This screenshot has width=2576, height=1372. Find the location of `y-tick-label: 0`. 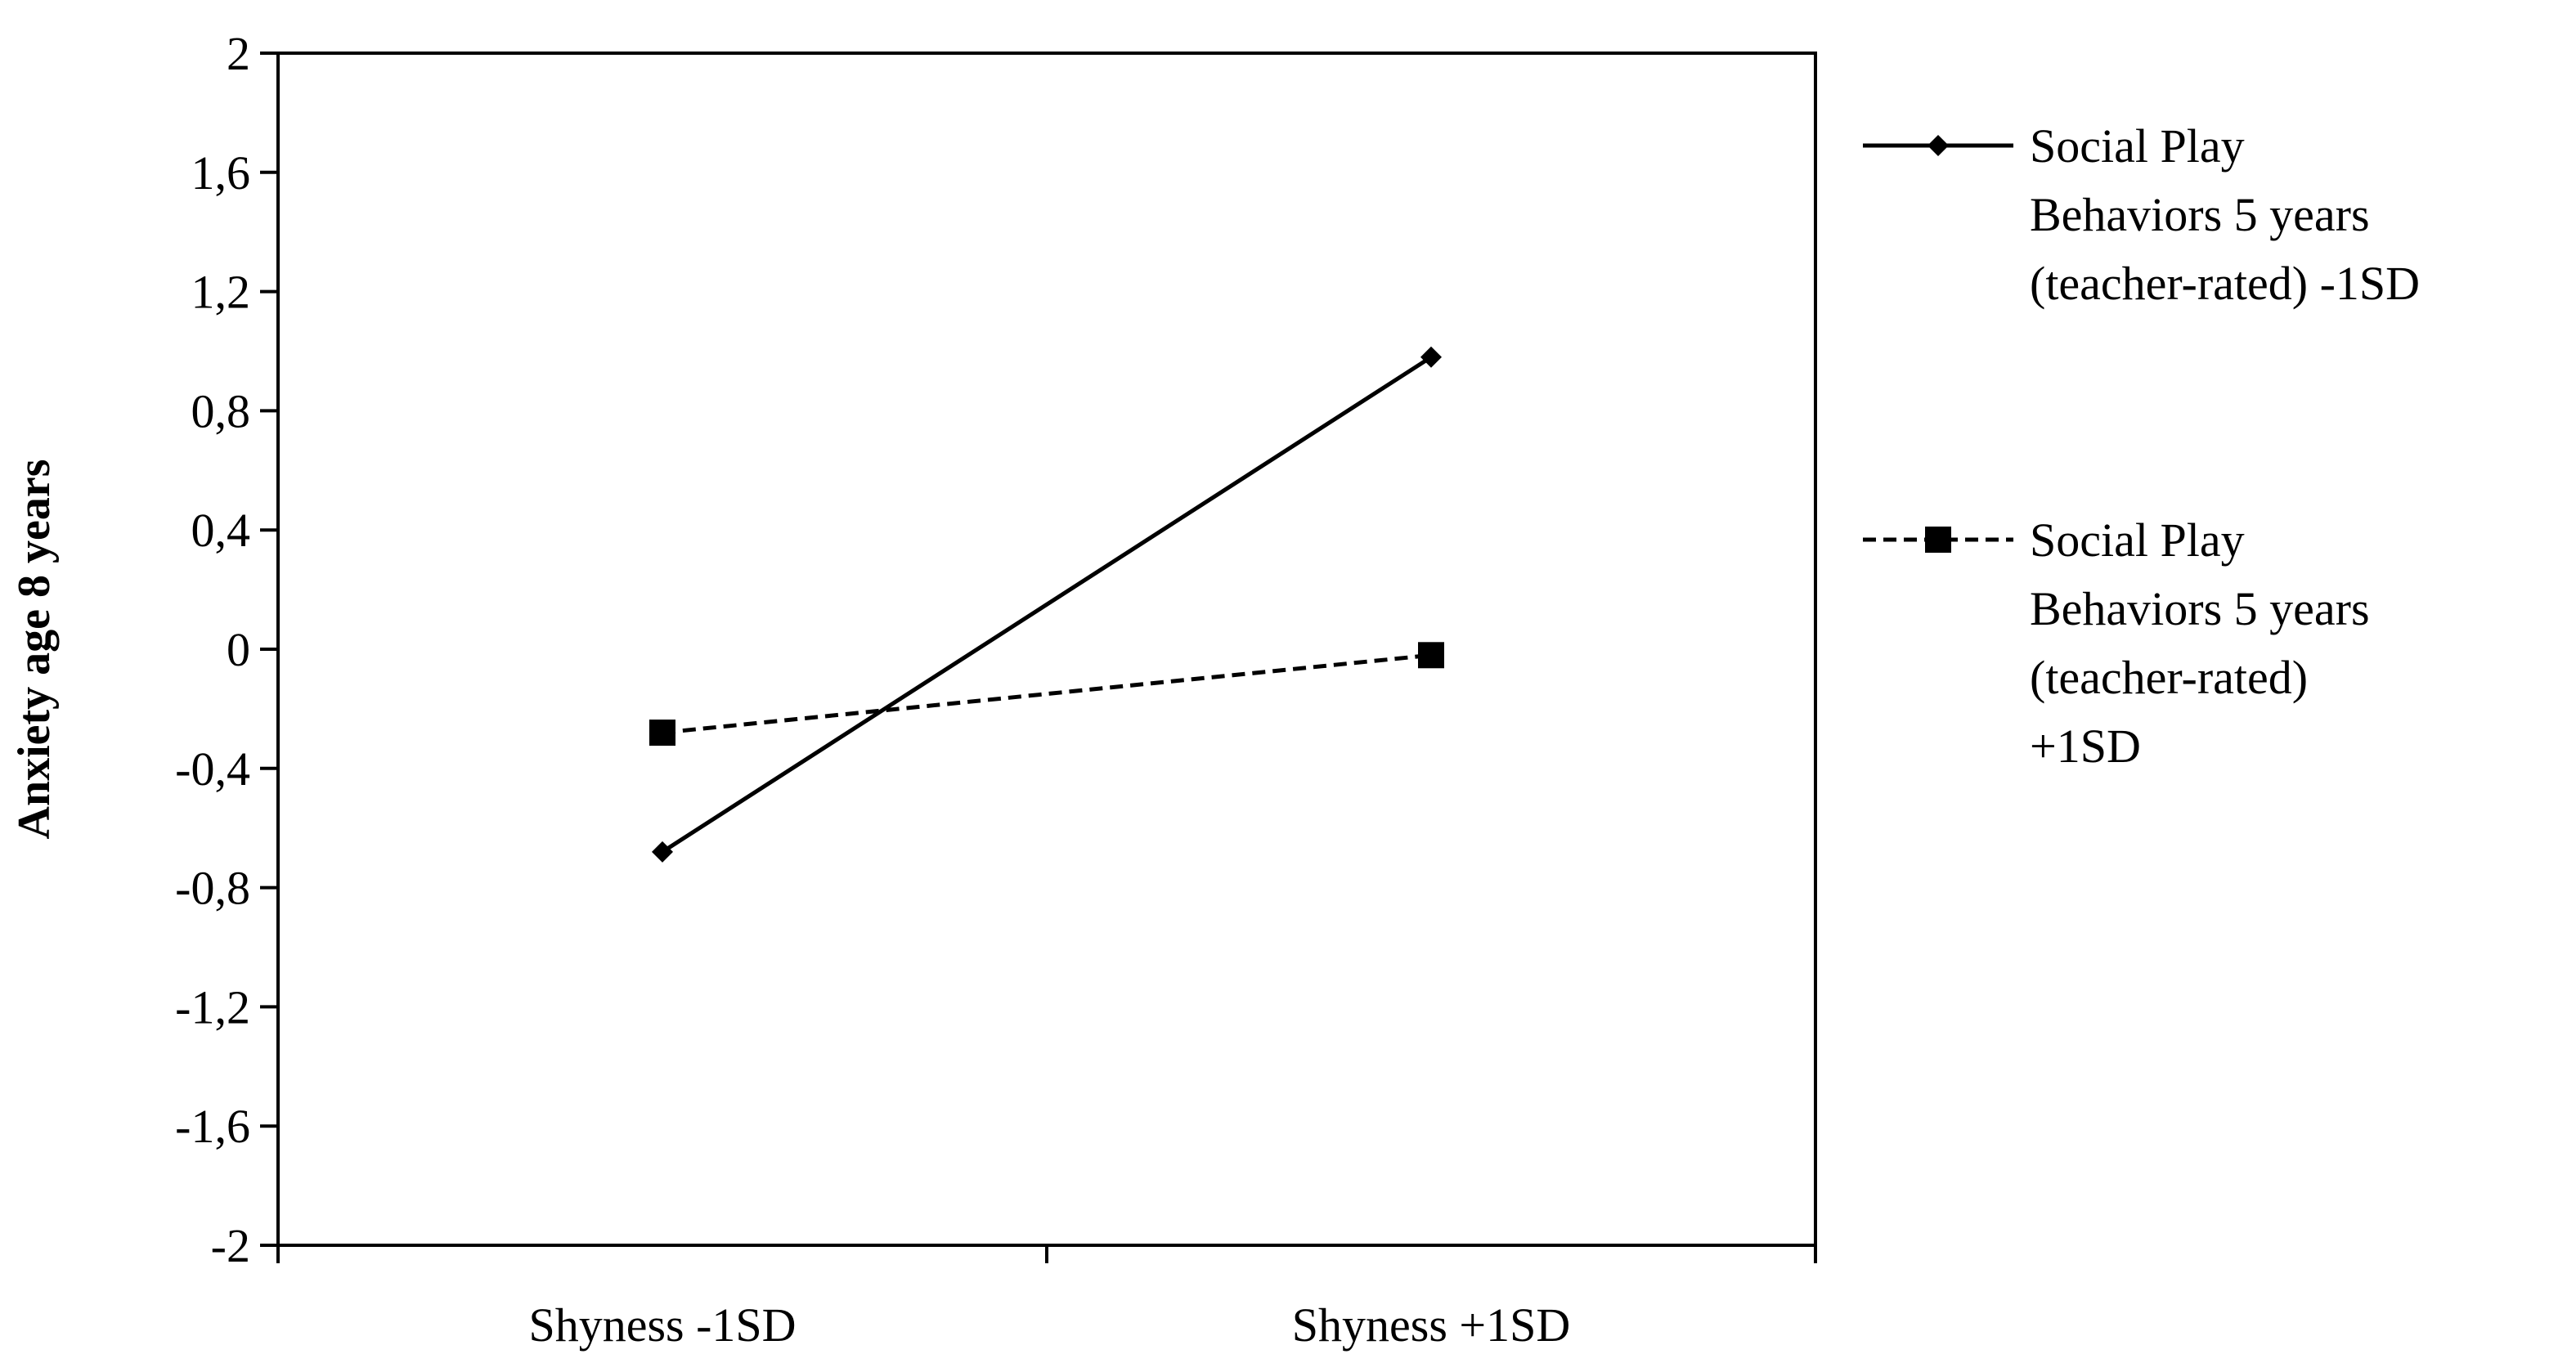

y-tick-label: 0 is located at coordinates (239, 650).